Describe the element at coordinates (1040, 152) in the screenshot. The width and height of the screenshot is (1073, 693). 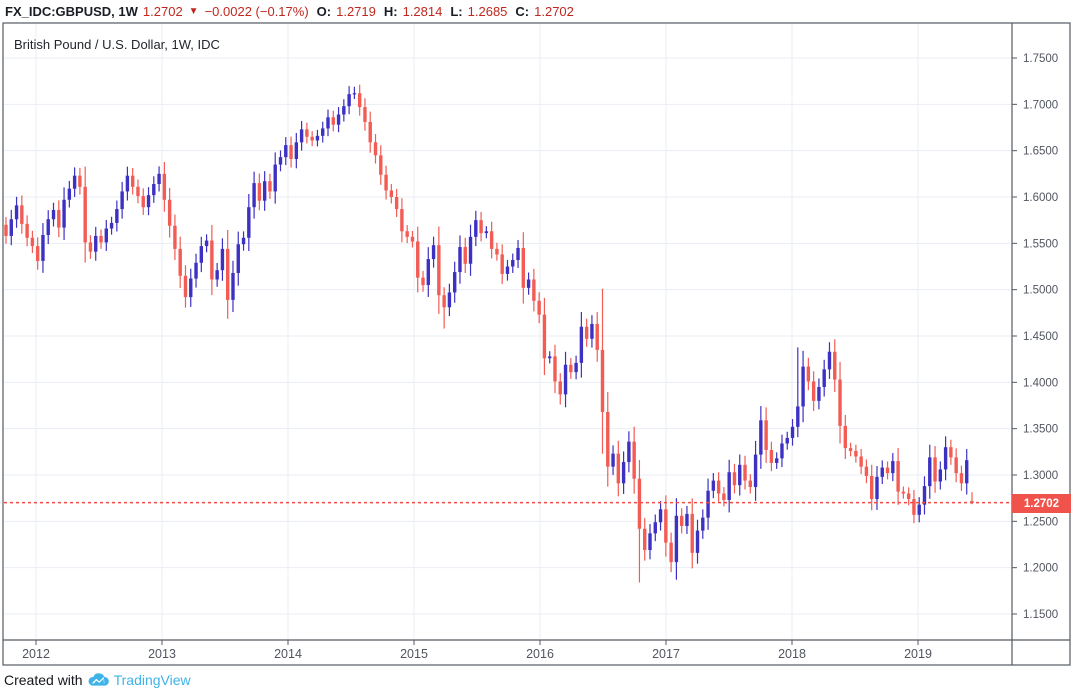
I see `y-axis-label: 1.6500` at that location.